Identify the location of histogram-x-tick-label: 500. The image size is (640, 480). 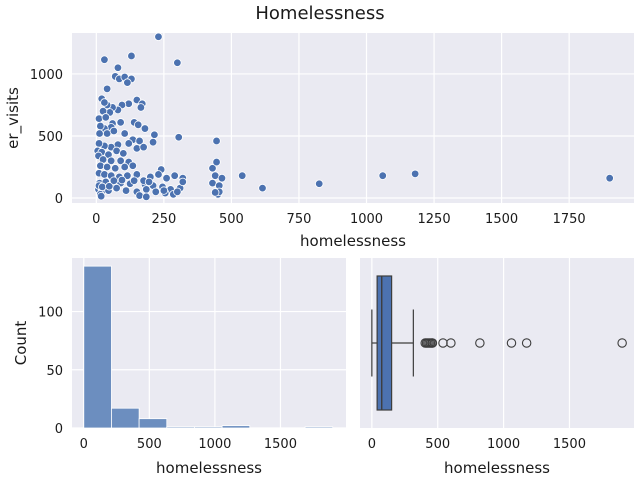
(149, 444).